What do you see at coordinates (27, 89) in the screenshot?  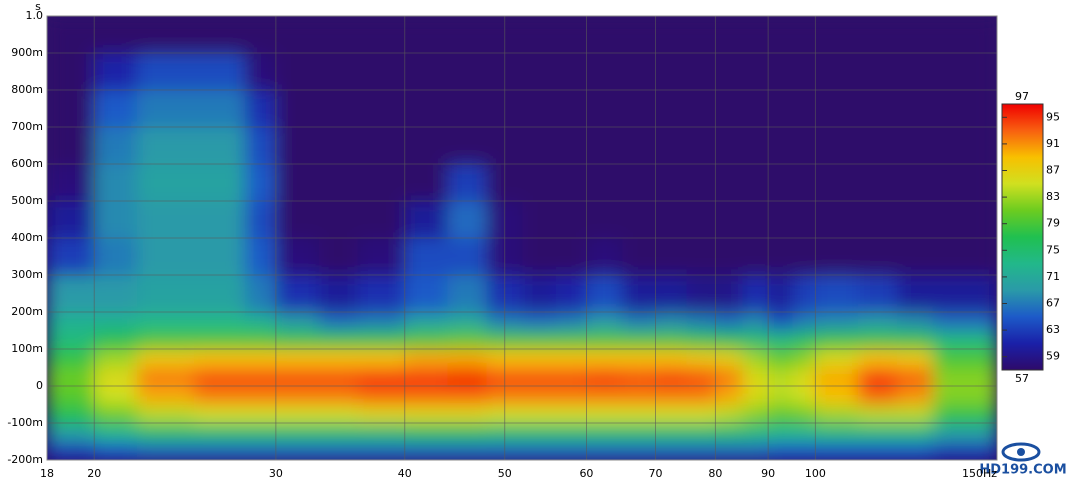 I see `y-tick-label: 800m` at bounding box center [27, 89].